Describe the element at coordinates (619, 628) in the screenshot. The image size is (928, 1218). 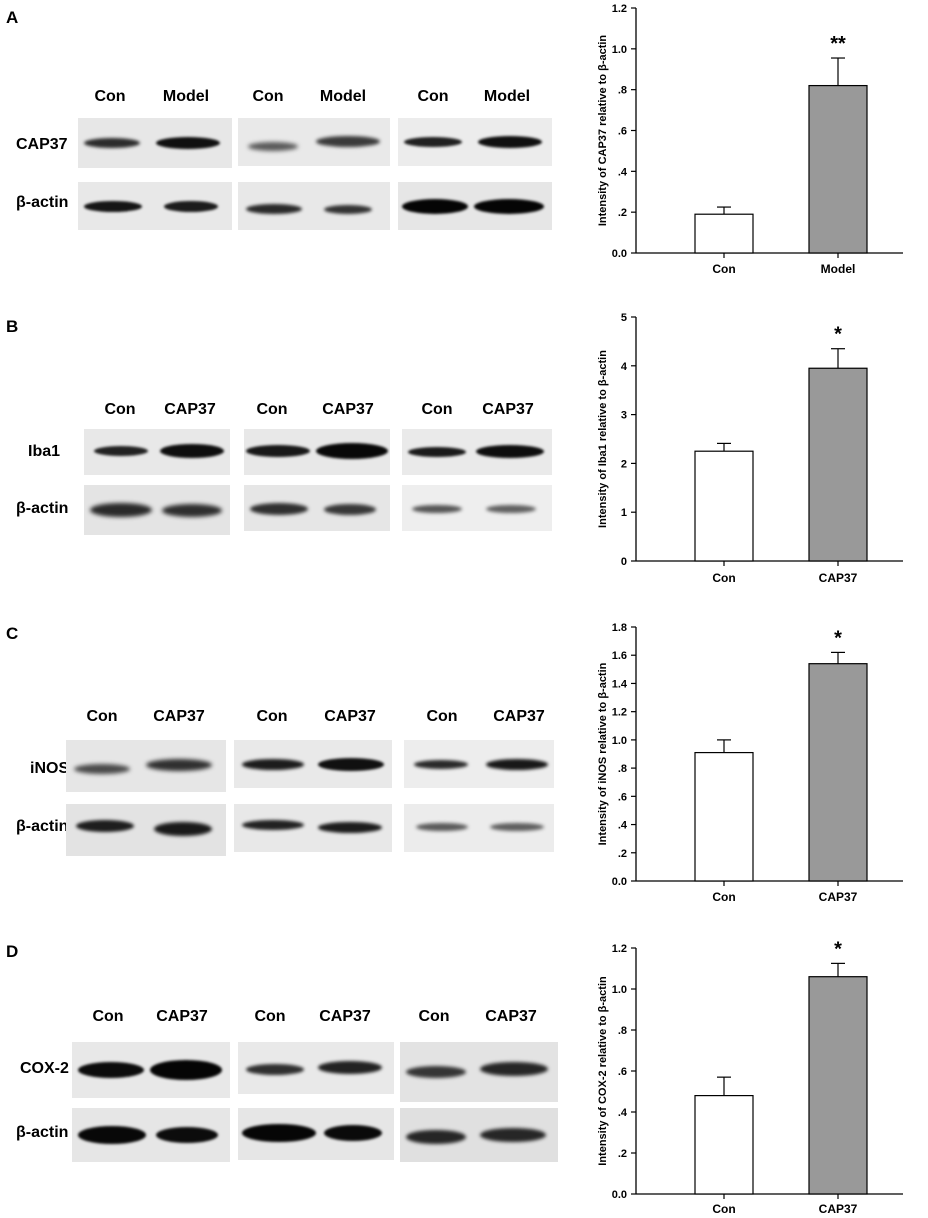
I see `y-tick-label: 1.8` at that location.